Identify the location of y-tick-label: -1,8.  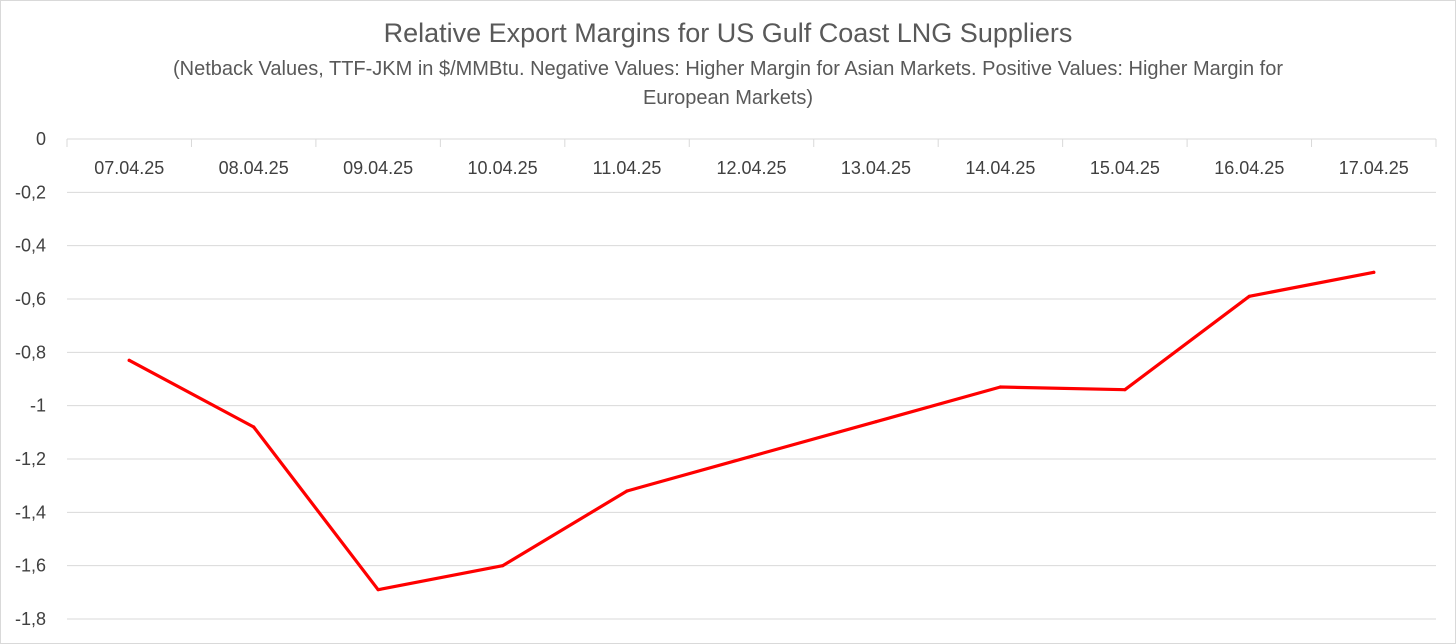
(30, 619).